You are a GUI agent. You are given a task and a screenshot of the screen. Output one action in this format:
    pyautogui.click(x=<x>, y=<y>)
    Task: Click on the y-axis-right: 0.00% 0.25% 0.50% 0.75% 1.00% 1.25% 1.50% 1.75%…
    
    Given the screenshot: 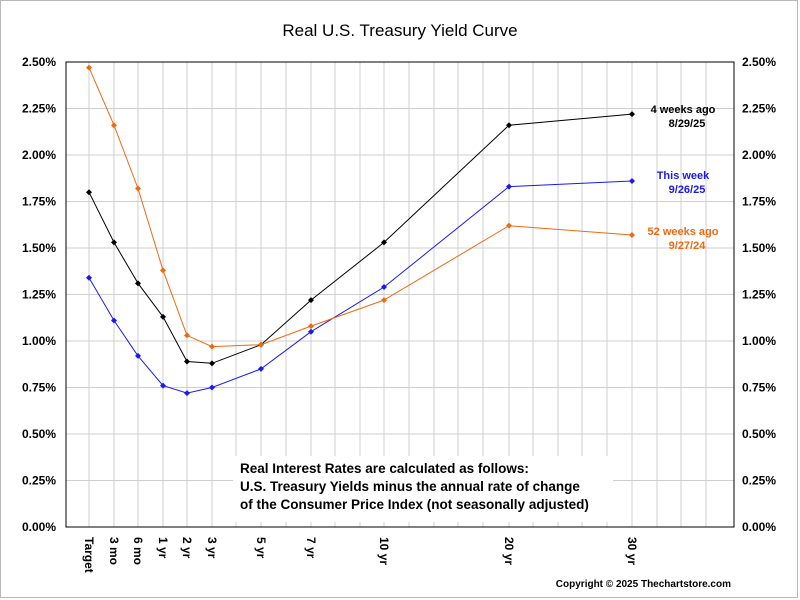 What is the action you would take?
    pyautogui.click(x=759, y=294)
    